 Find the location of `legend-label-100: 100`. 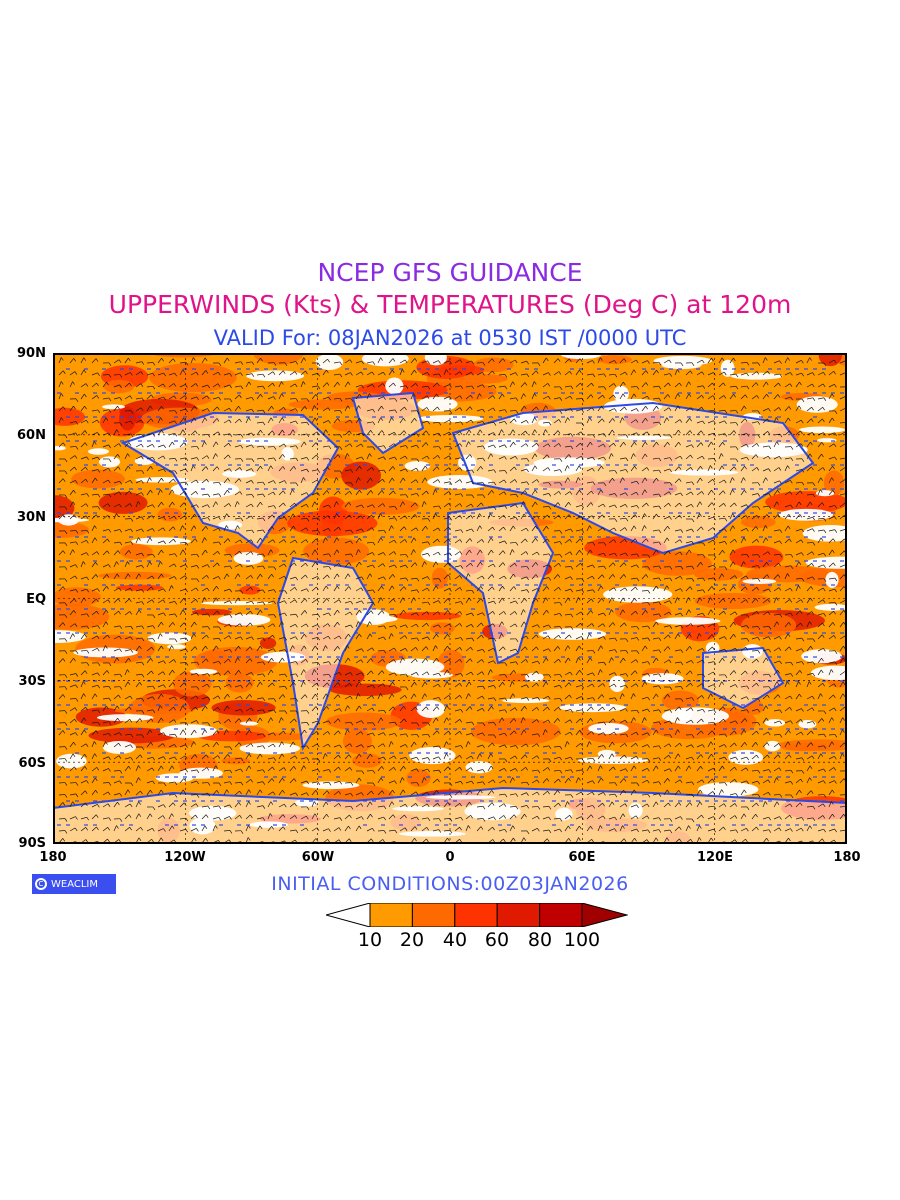

legend-label-100: 100 is located at coordinates (582, 940).